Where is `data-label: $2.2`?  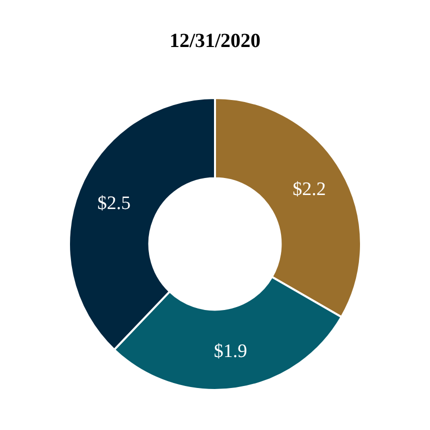
data-label: $2.2 is located at coordinates (309, 189).